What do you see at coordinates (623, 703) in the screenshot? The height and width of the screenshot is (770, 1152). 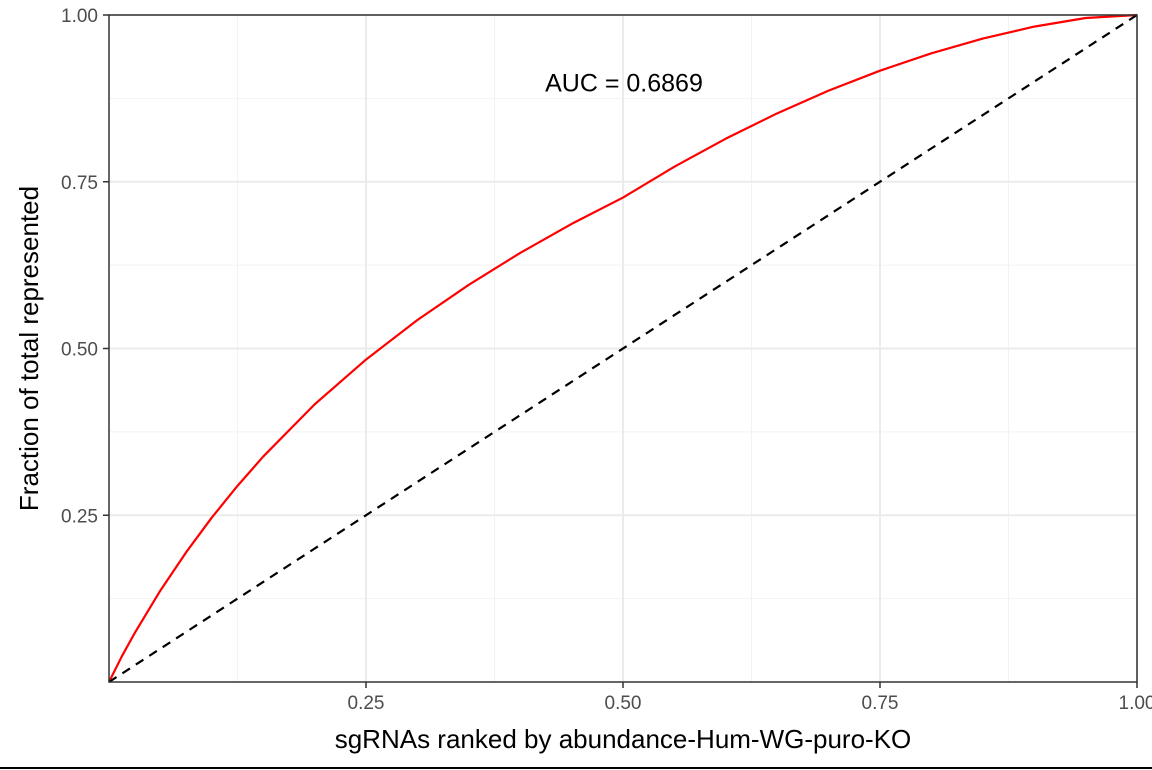 I see `x-tick-label: 0.50` at bounding box center [623, 703].